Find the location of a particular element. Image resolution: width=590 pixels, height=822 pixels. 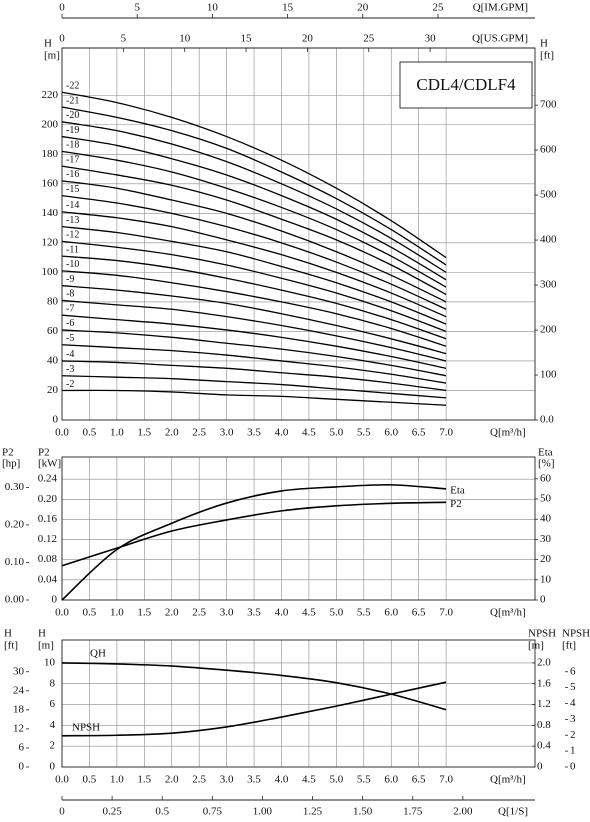

x-tick-label: 0.25 is located at coordinates (112, 812).